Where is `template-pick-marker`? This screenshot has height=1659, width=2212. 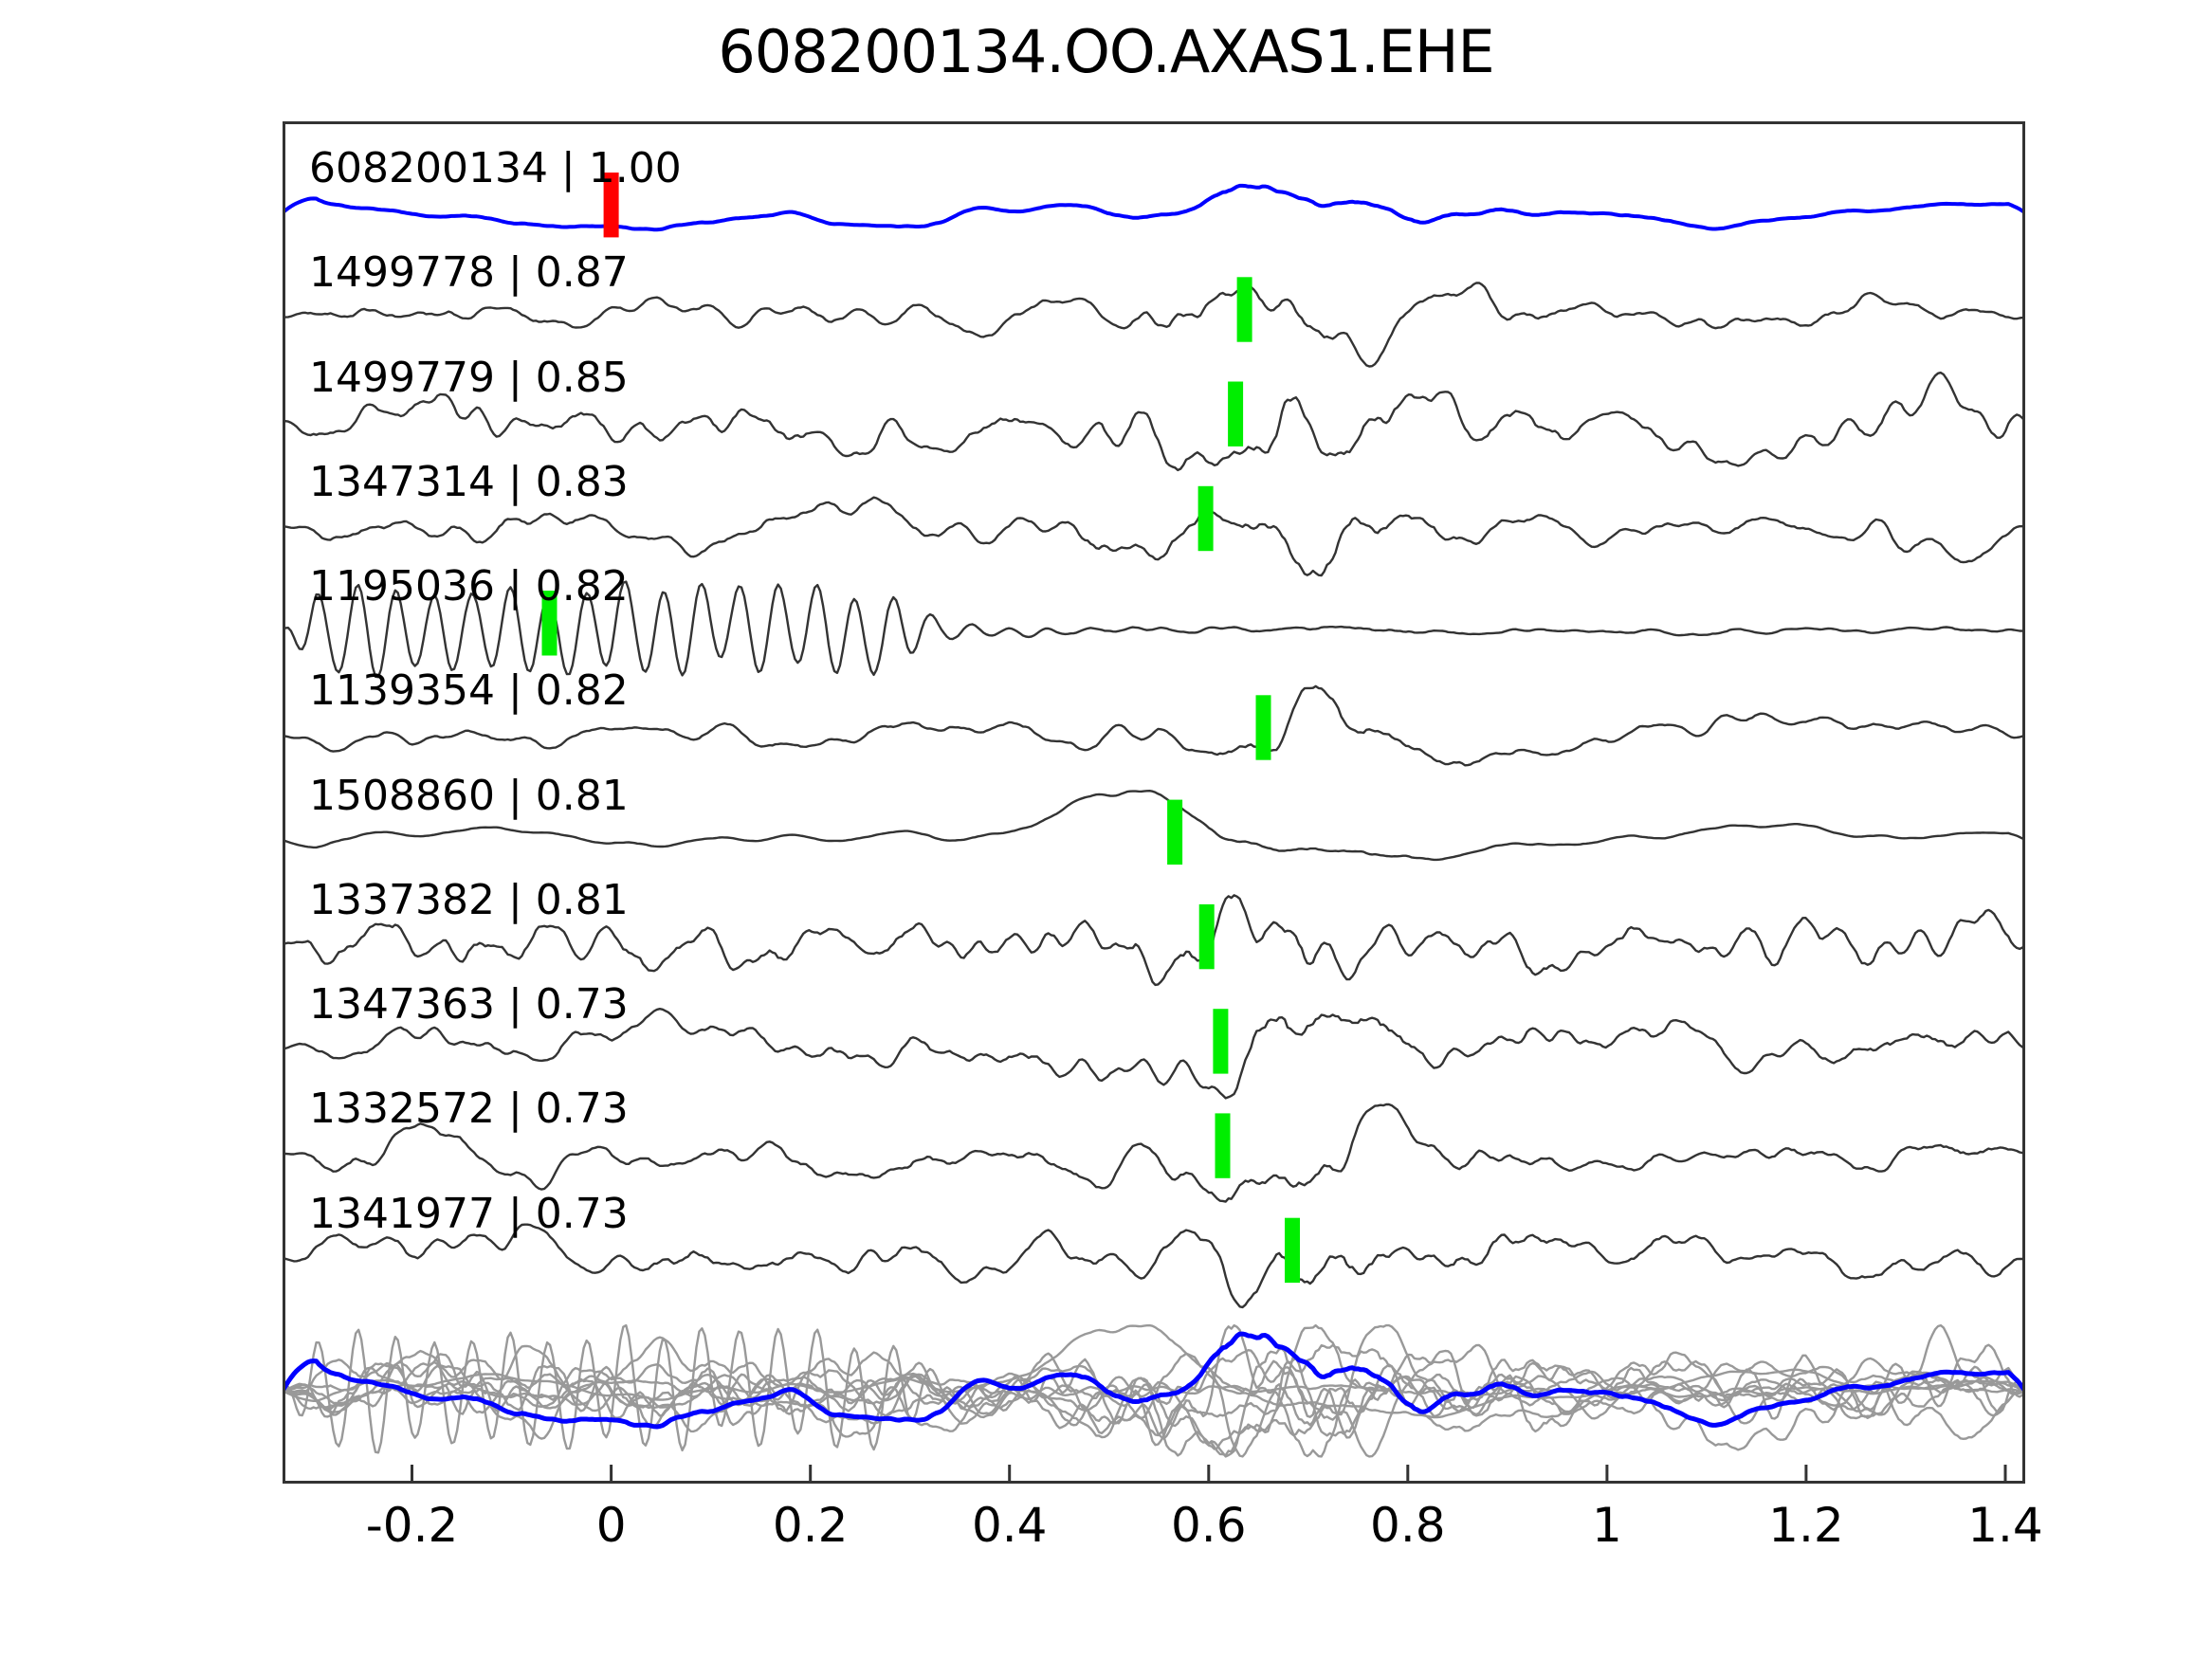
template-pick-marker is located at coordinates (611, 205).